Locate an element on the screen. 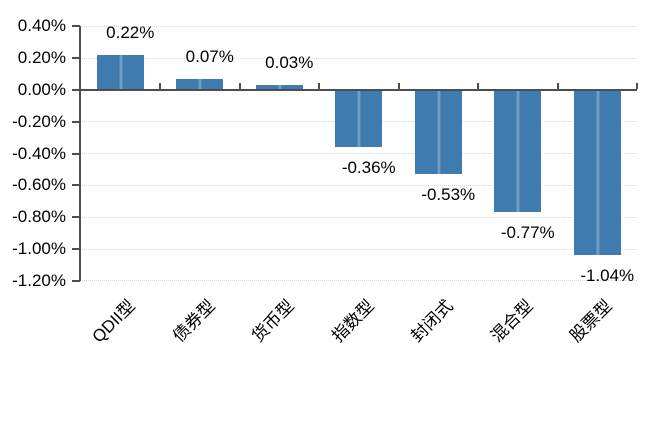 The image size is (653, 428). bar-货币型 is located at coordinates (279, 87).